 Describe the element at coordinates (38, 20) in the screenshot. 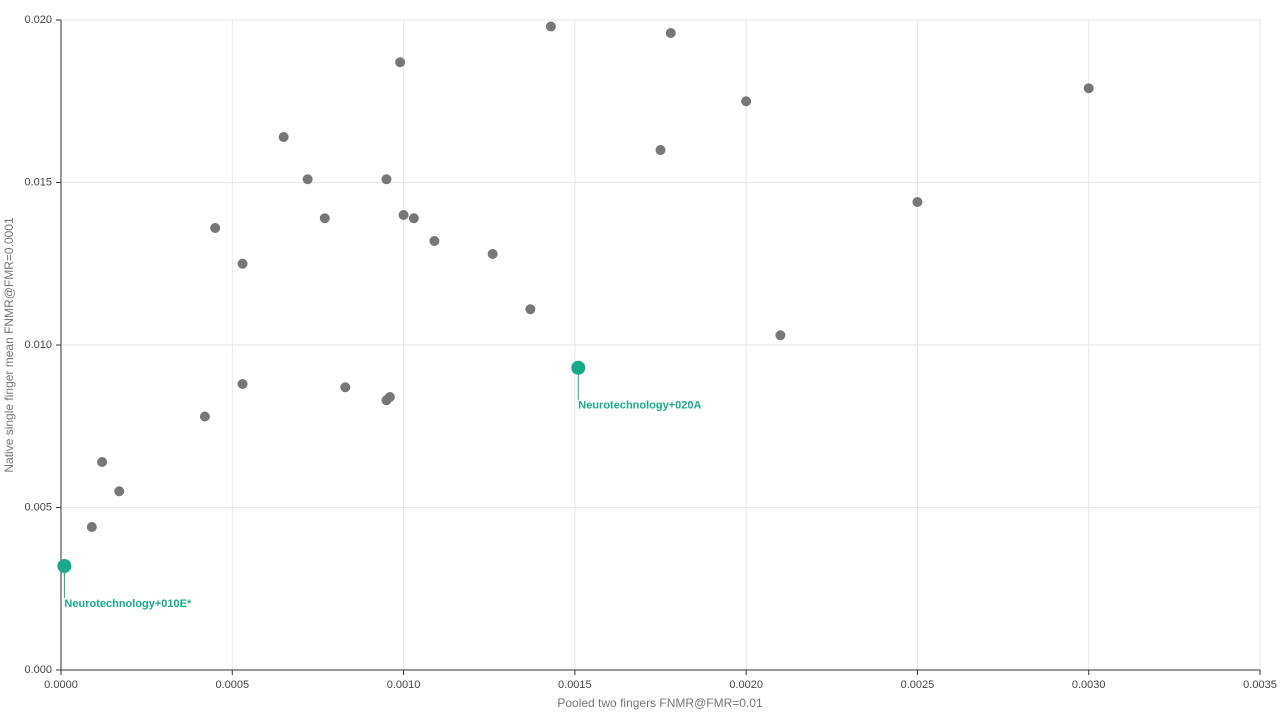

I see `y-tick-label: 0.020` at that location.